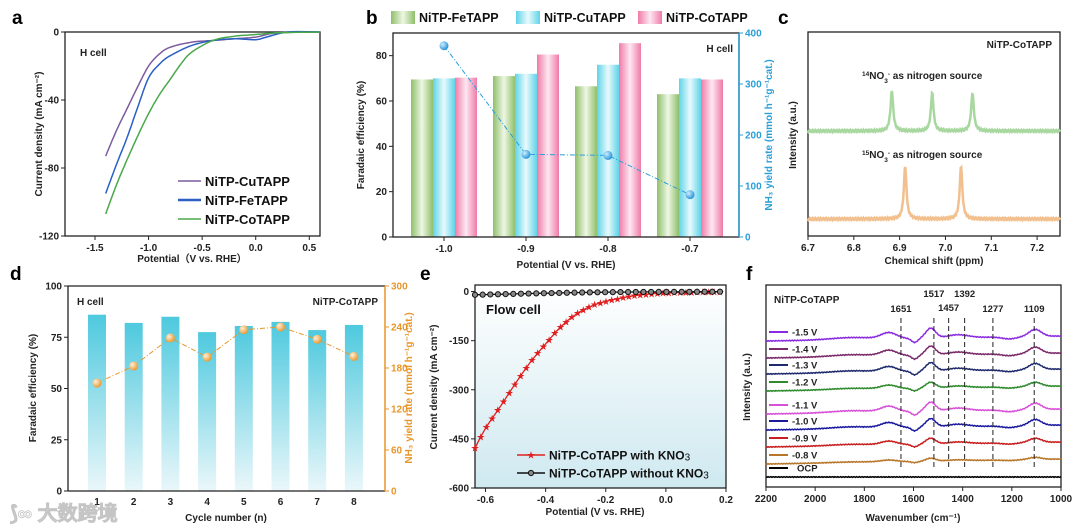  I want to click on x-tick-label: 6.7, so click(808, 248).